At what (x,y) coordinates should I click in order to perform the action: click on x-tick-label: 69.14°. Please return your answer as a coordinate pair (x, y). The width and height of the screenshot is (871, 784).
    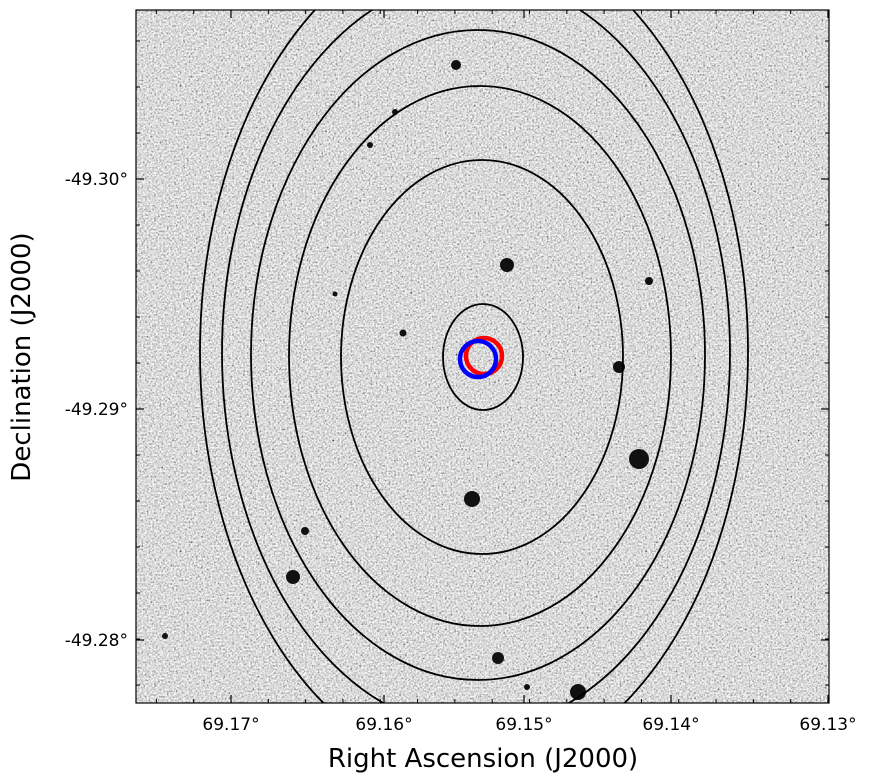
    Looking at the image, I should click on (670, 725).